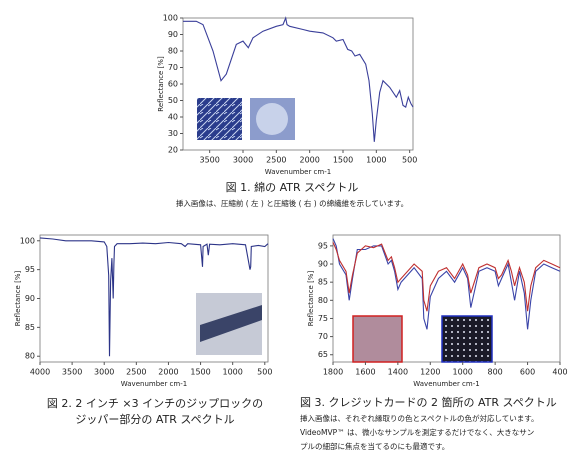 The height and width of the screenshot is (461, 584). Describe the element at coordinates (173, 117) in the screenshot. I see `y-tick-label: 40` at that location.